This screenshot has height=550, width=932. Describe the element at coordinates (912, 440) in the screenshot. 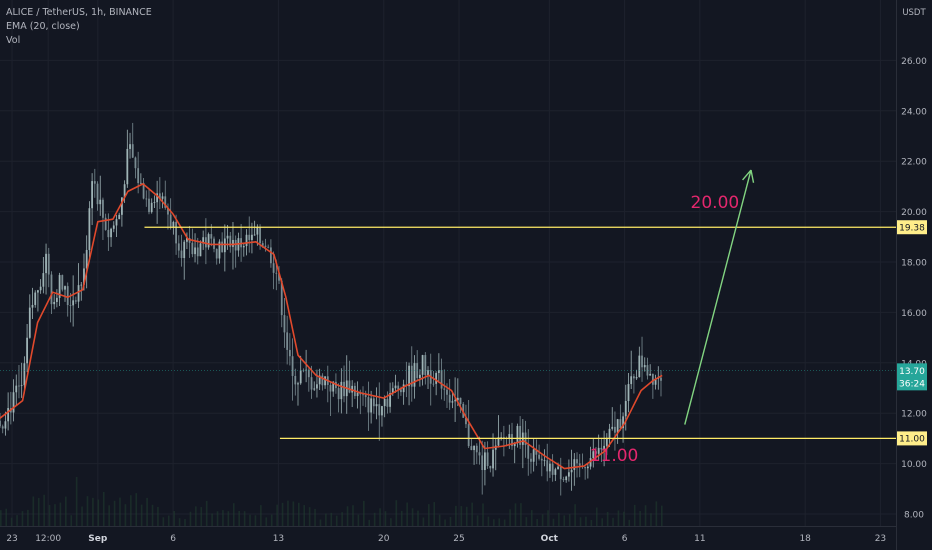

I see `support-price-tag-label: 11.00` at that location.